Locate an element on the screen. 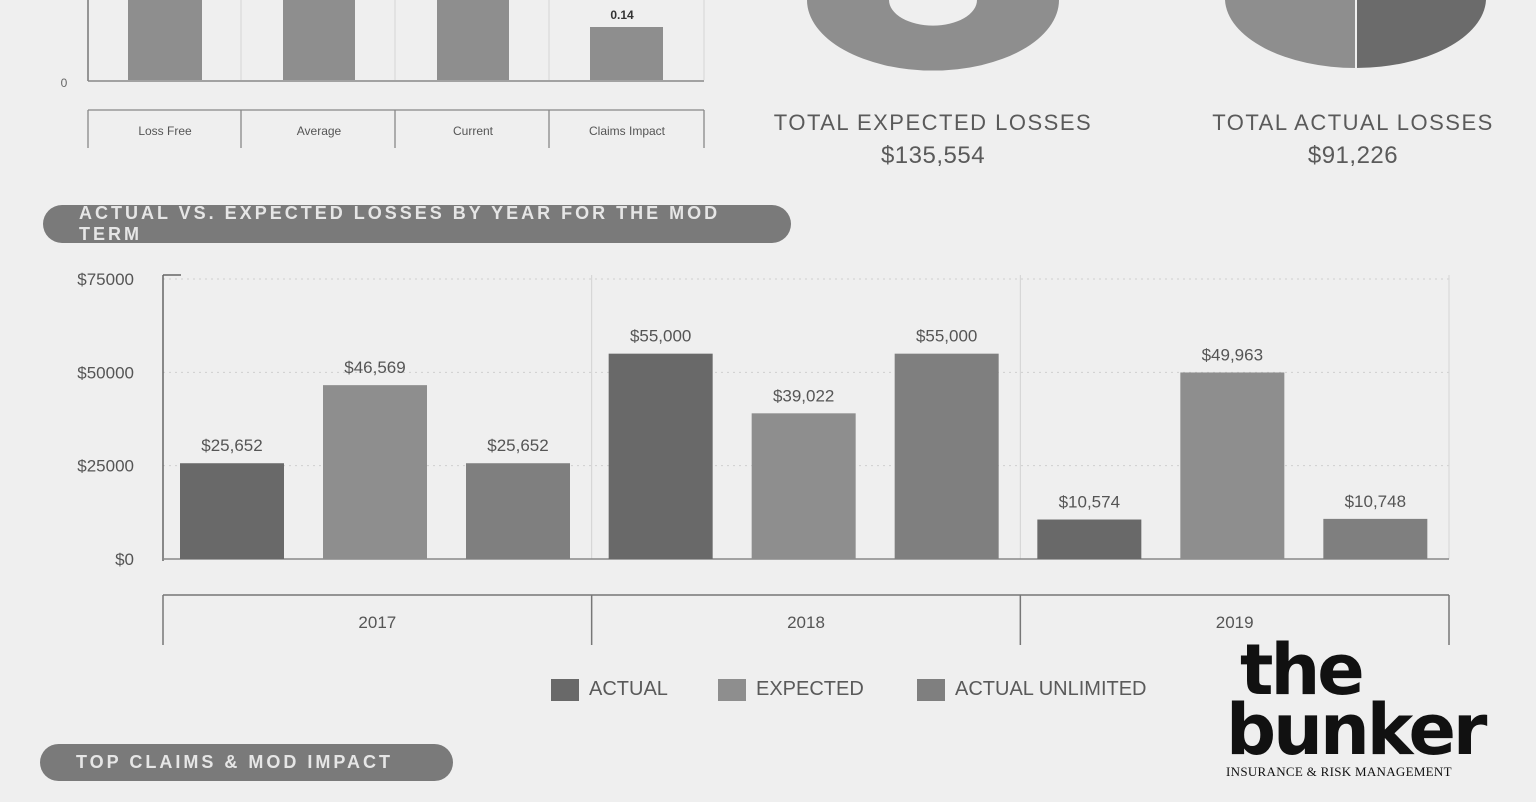 The image size is (1536, 802). logo-word-bunker: bunker is located at coordinates (1356, 730).